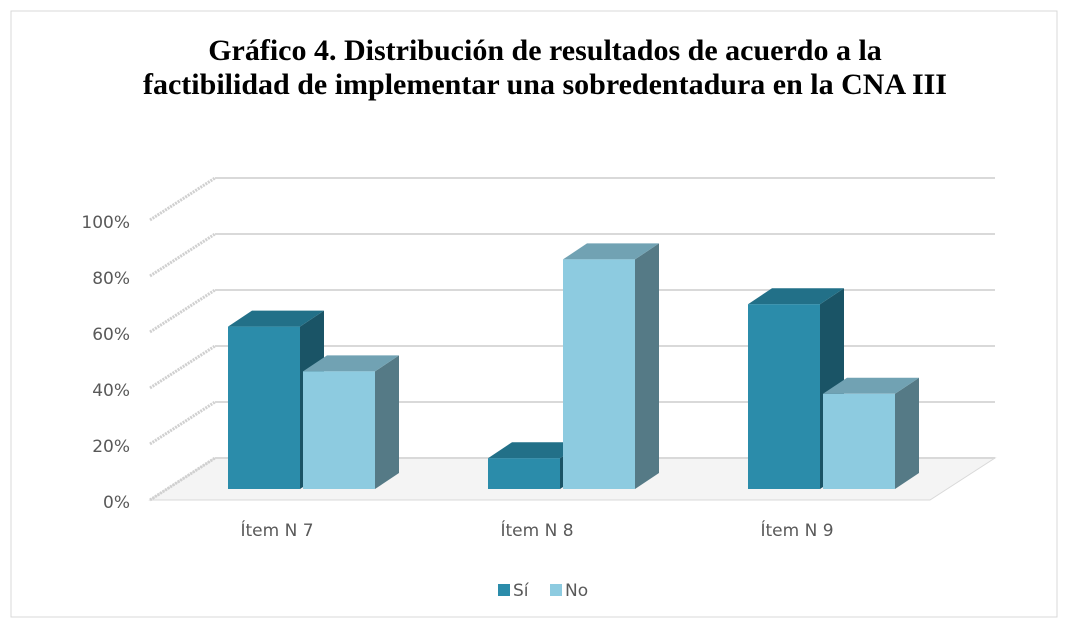 The height and width of the screenshot is (624, 1068). What do you see at coordinates (111, 391) in the screenshot?
I see `y-tick-label: 40%` at bounding box center [111, 391].